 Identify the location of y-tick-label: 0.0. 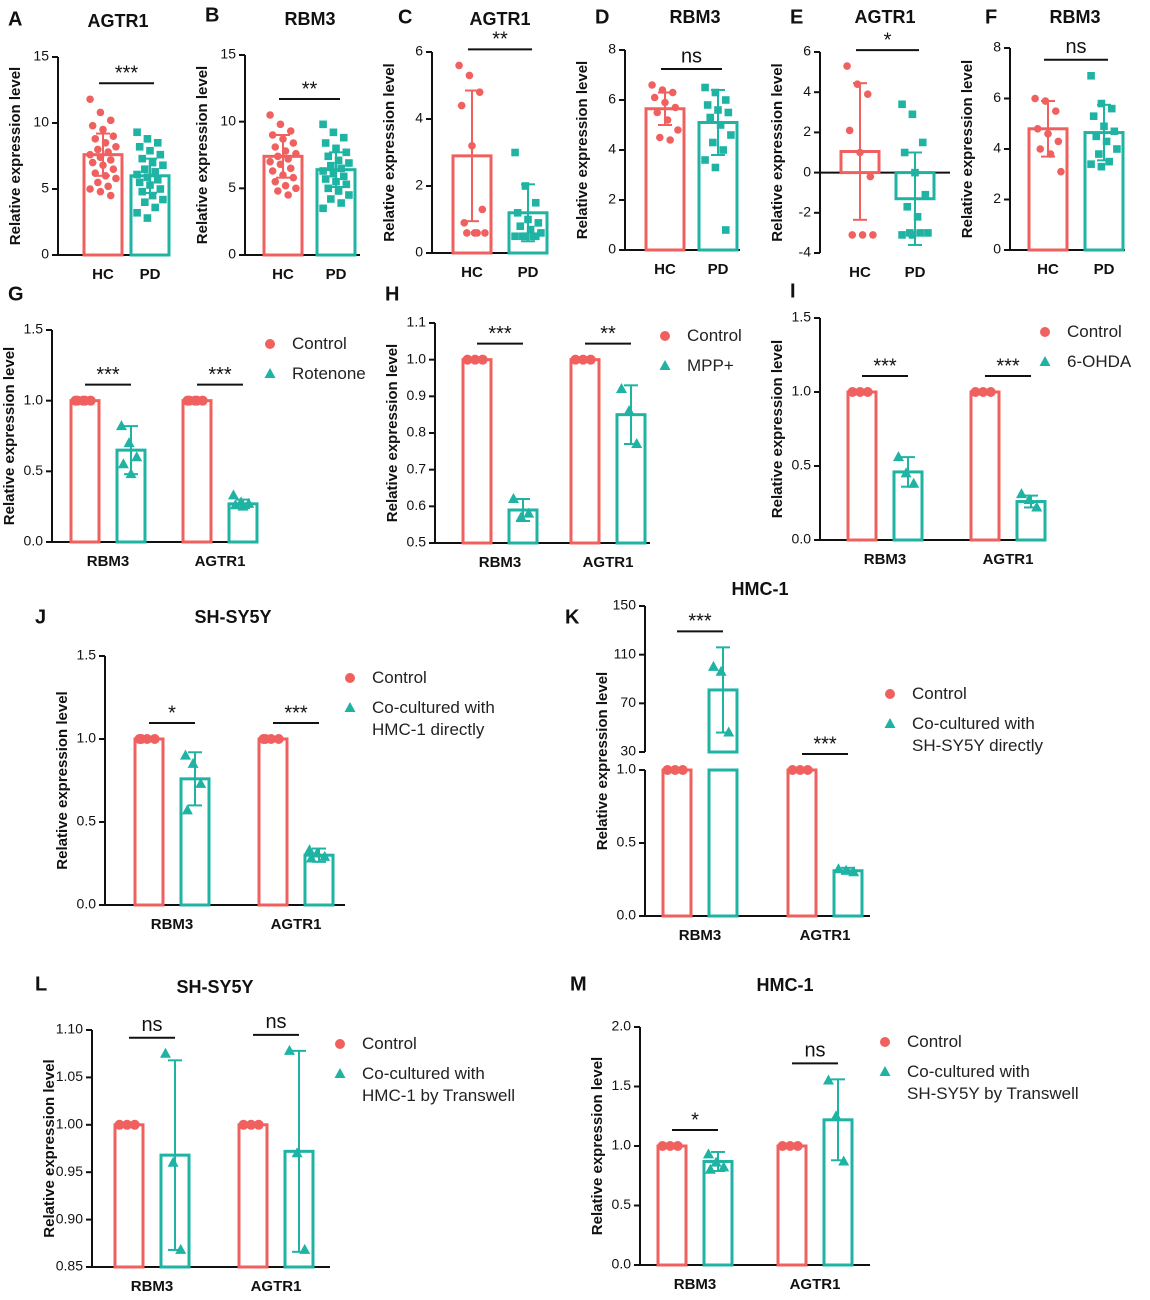
(622, 1264).